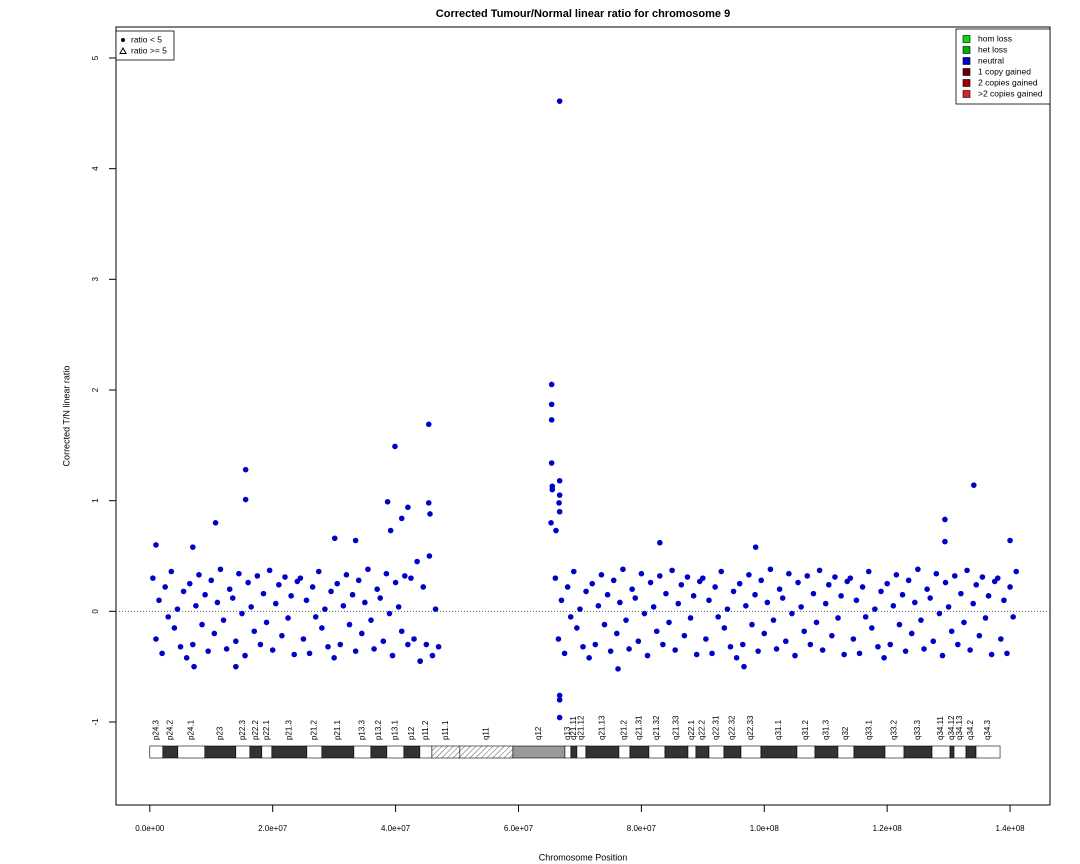  Describe the element at coordinates (313, 729) in the screenshot. I see `band-label: p21.2` at that location.